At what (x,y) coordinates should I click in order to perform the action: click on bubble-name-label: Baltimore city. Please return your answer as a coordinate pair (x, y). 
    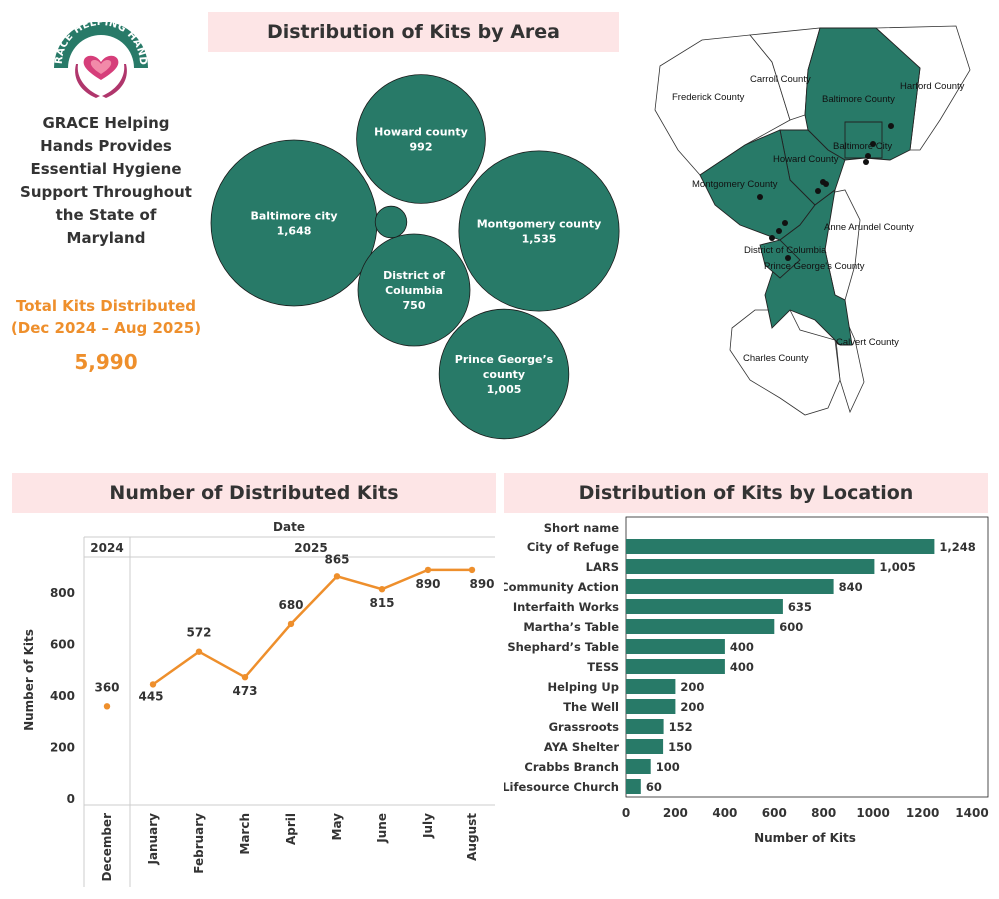
    Looking at the image, I should click on (293, 216).